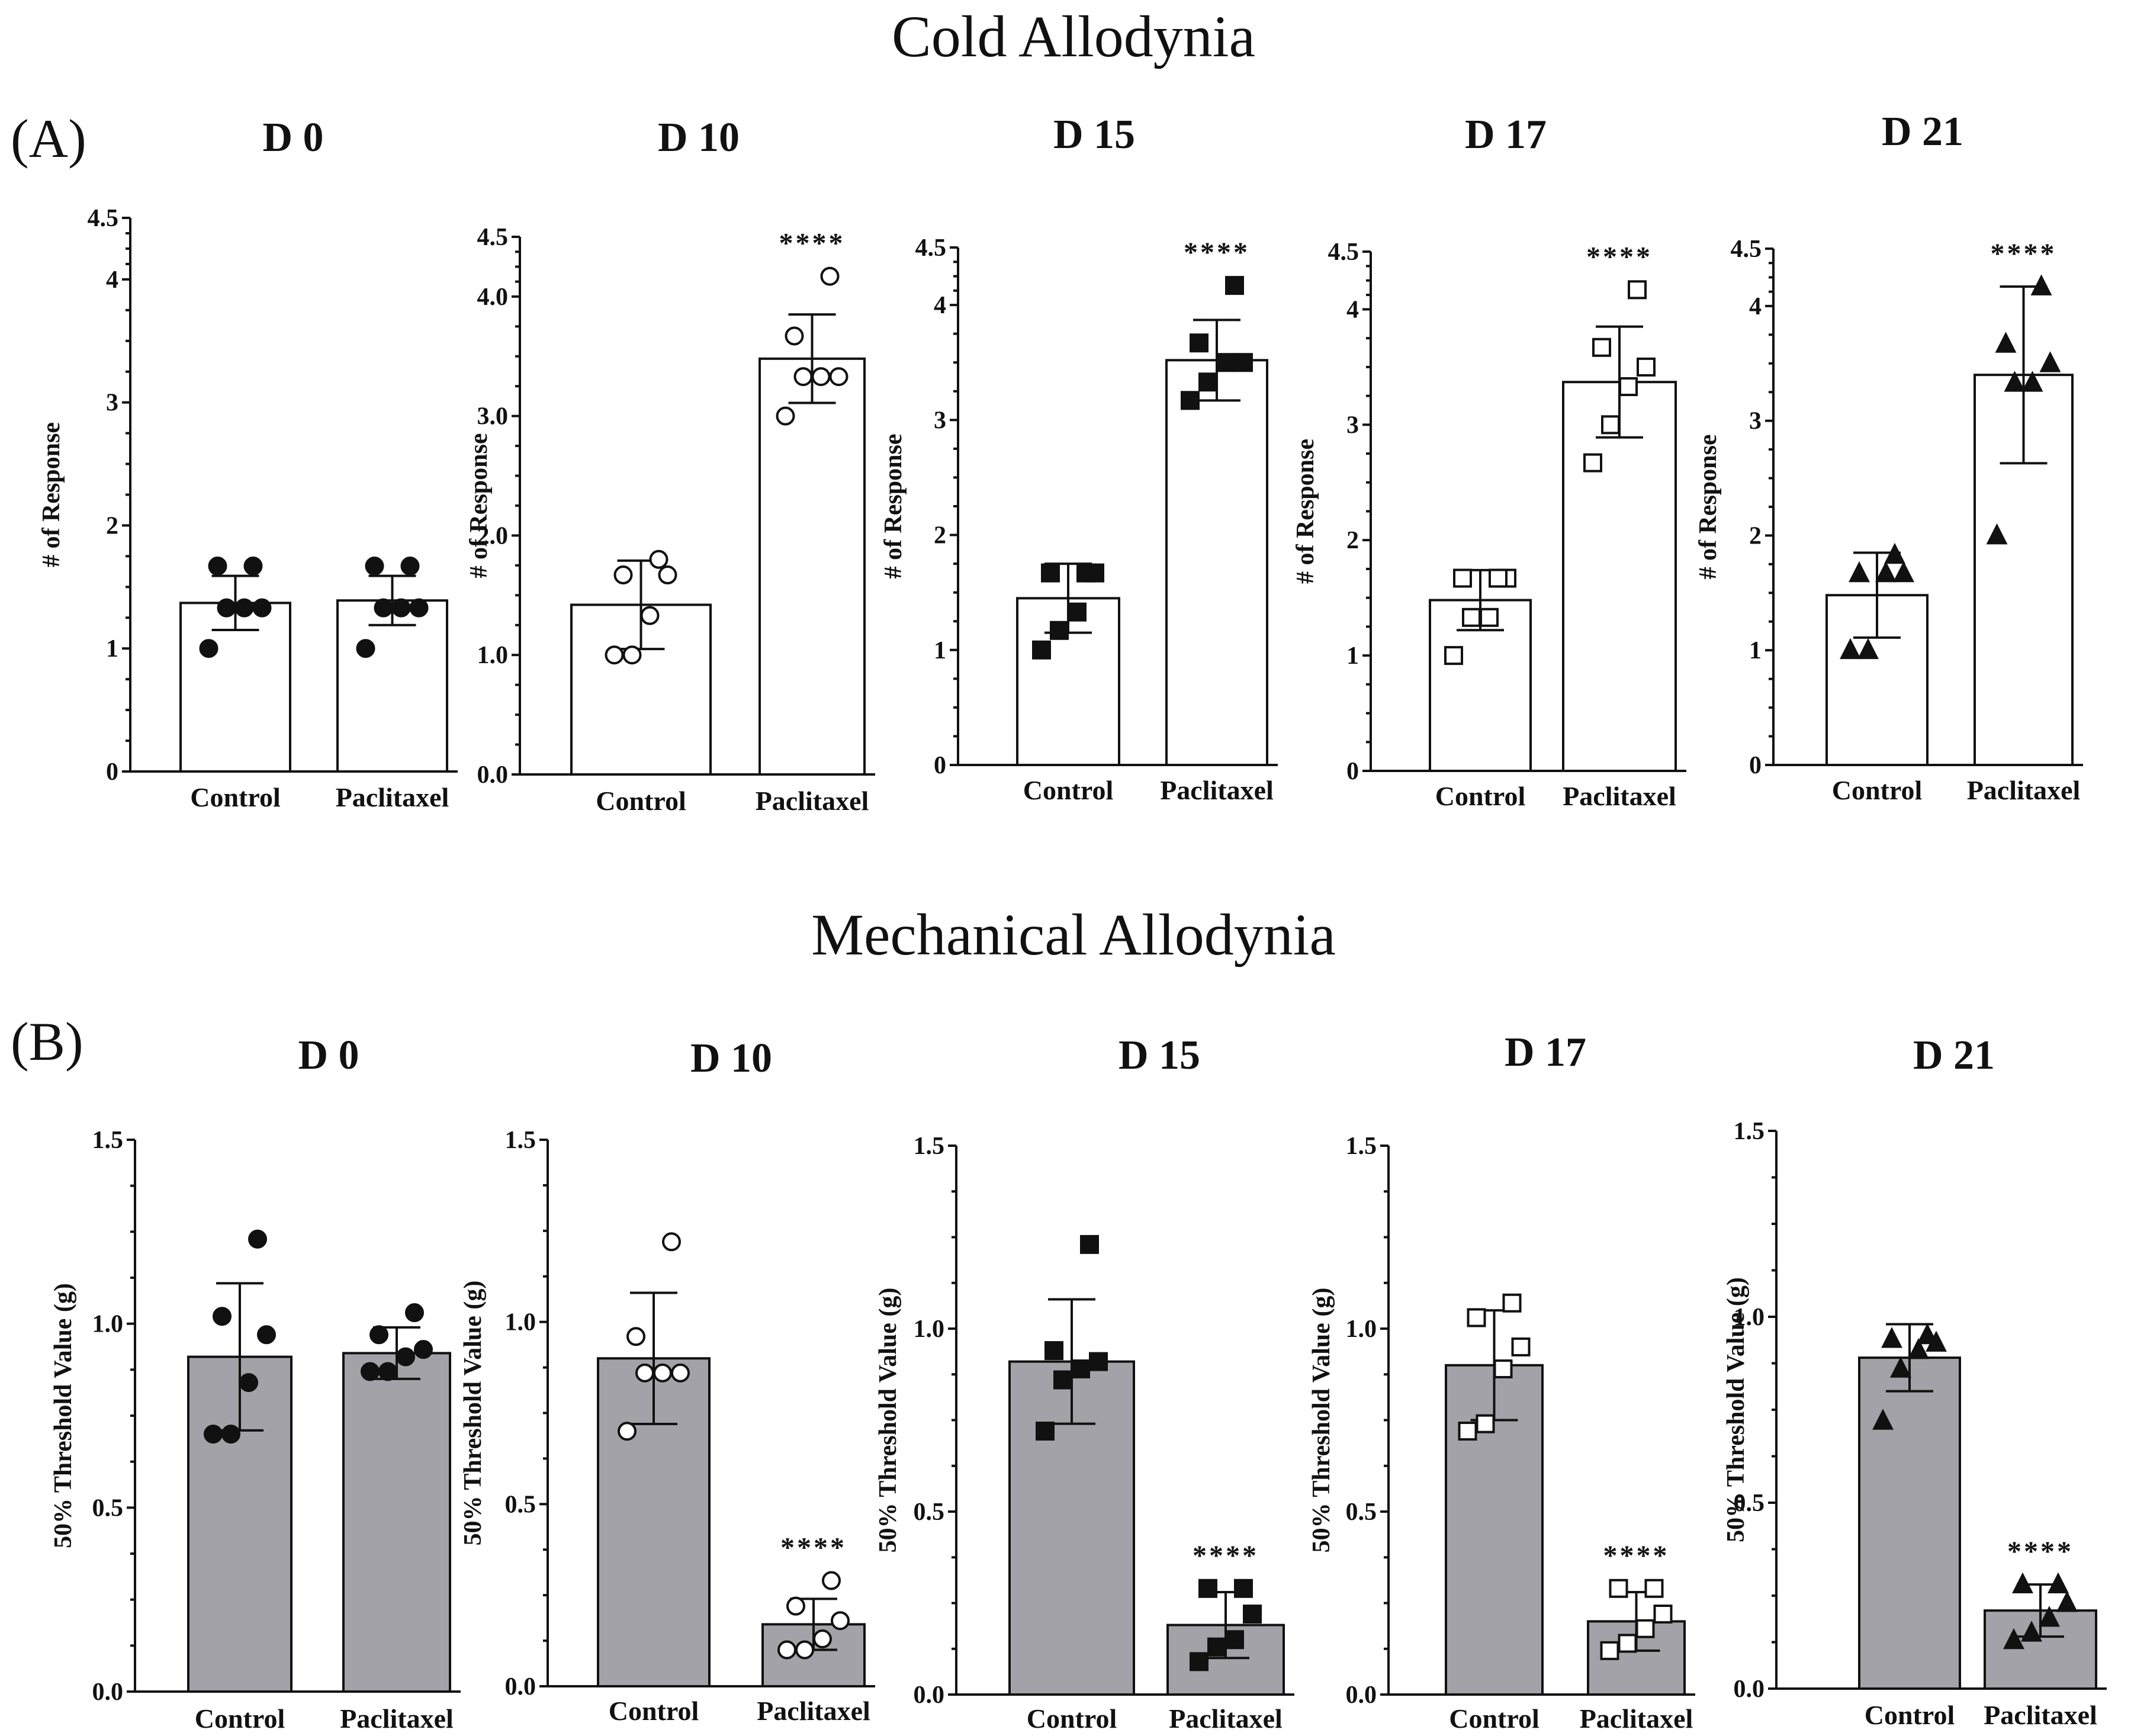 This screenshot has height=1736, width=2147. I want to click on chart-title: D 10, so click(731, 1058).